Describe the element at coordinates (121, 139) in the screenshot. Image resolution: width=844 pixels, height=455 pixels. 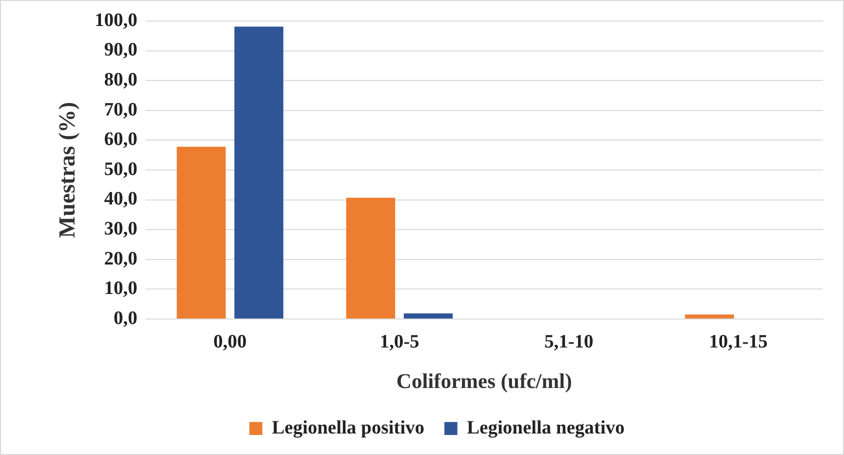
I see `y-tick-label: 60,0` at that location.